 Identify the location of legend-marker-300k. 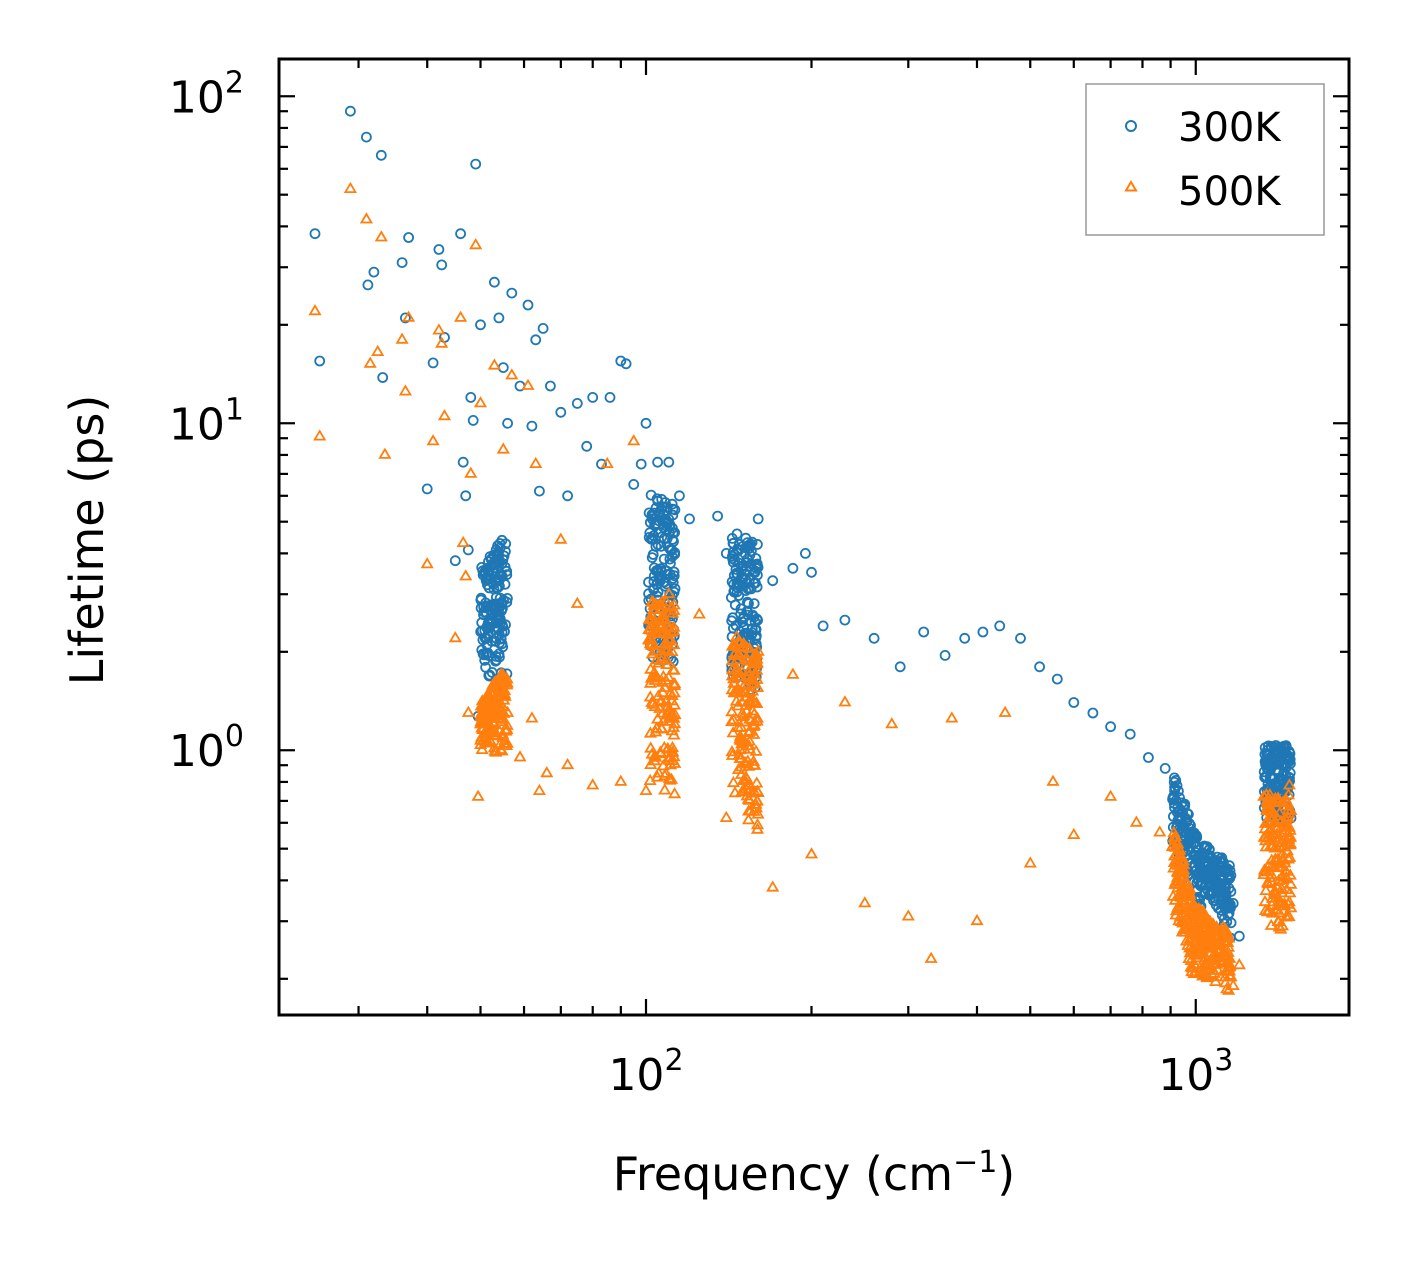
(1131, 126).